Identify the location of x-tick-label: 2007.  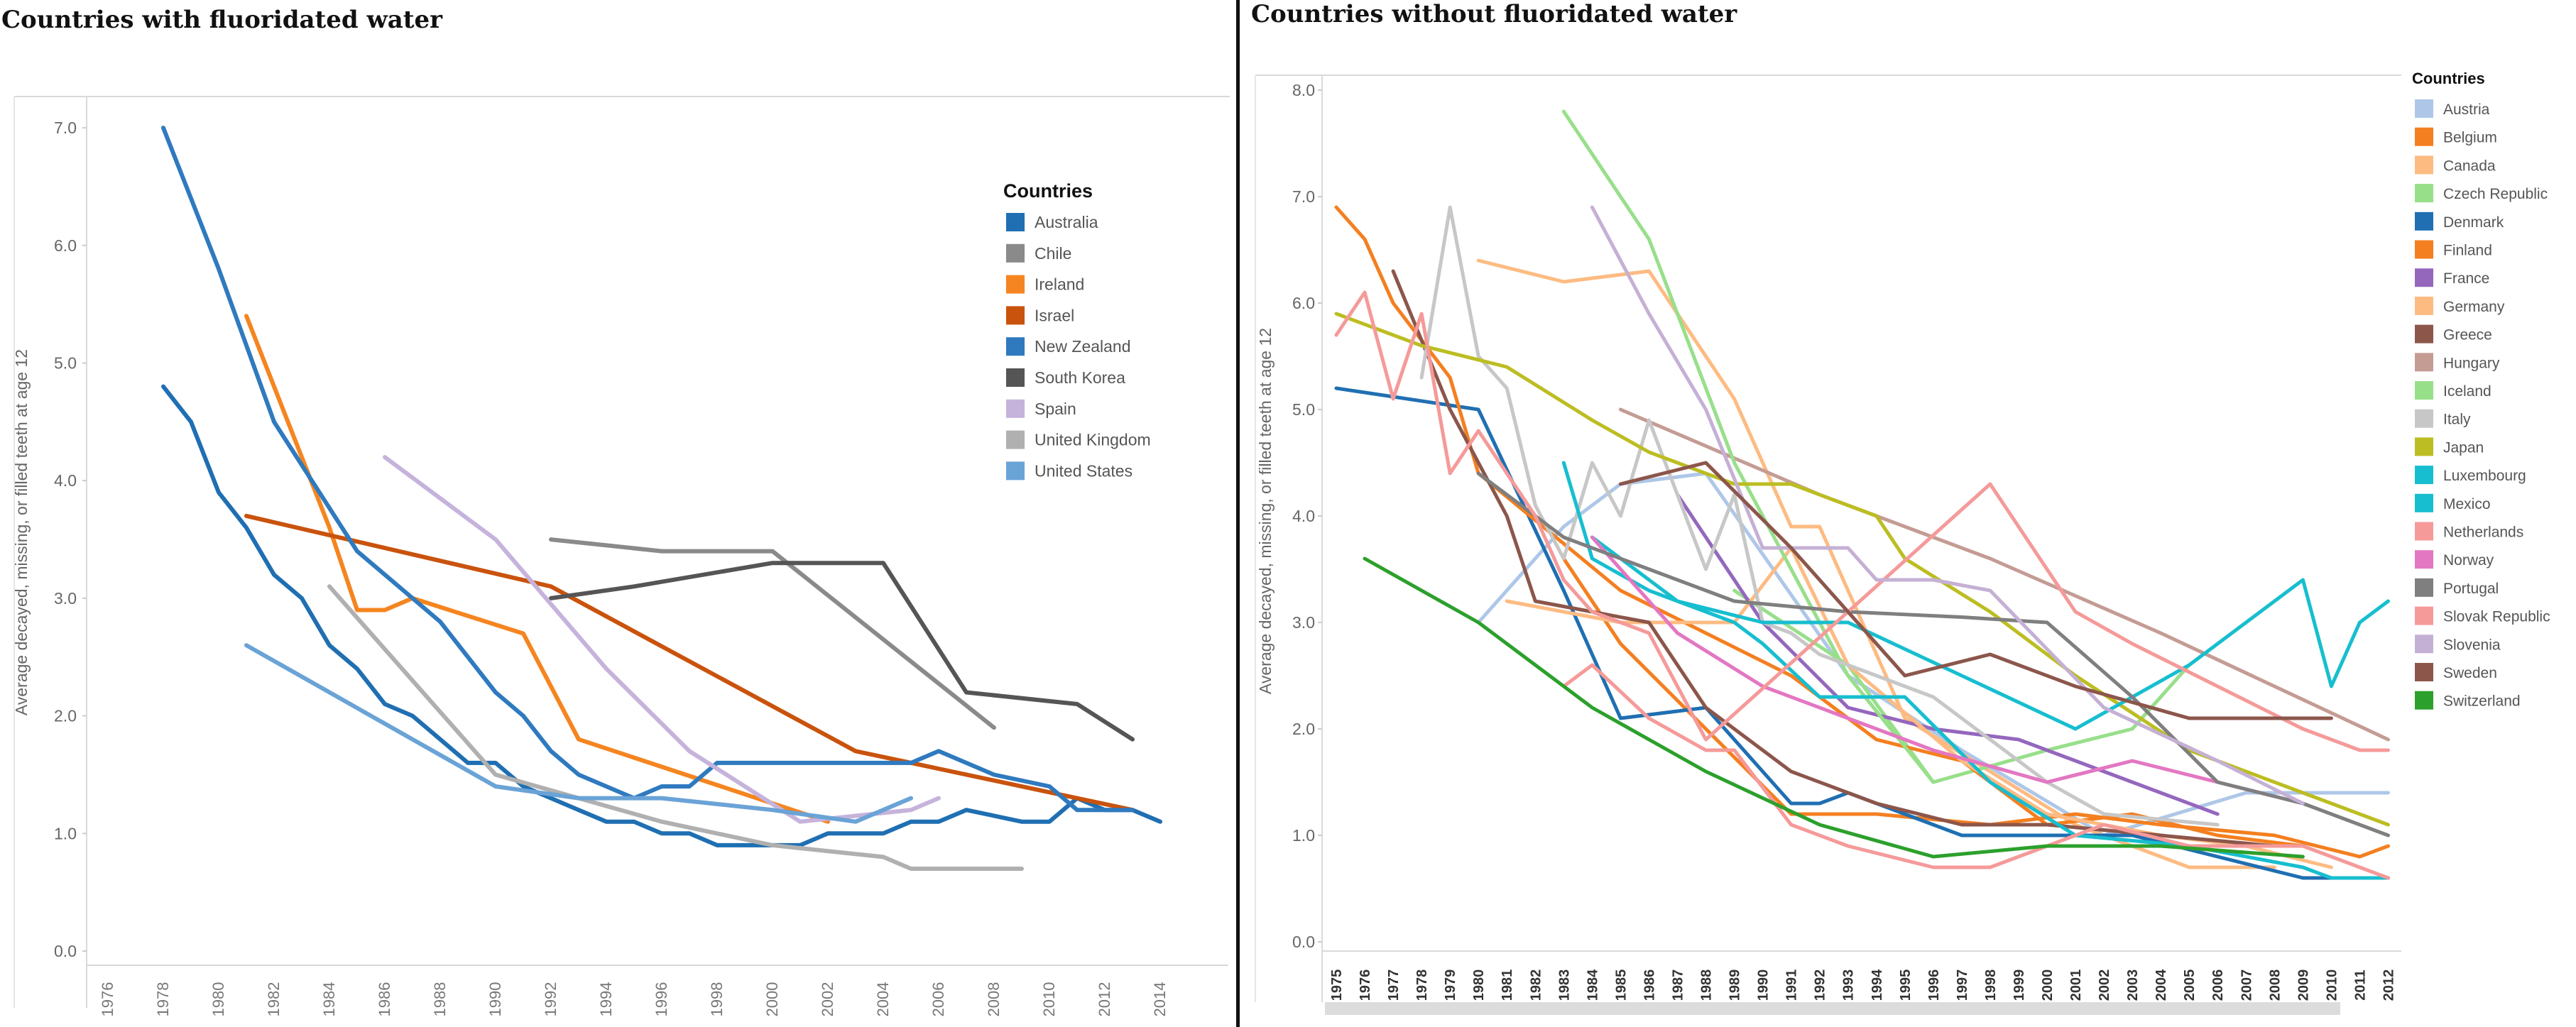
(2246, 985).